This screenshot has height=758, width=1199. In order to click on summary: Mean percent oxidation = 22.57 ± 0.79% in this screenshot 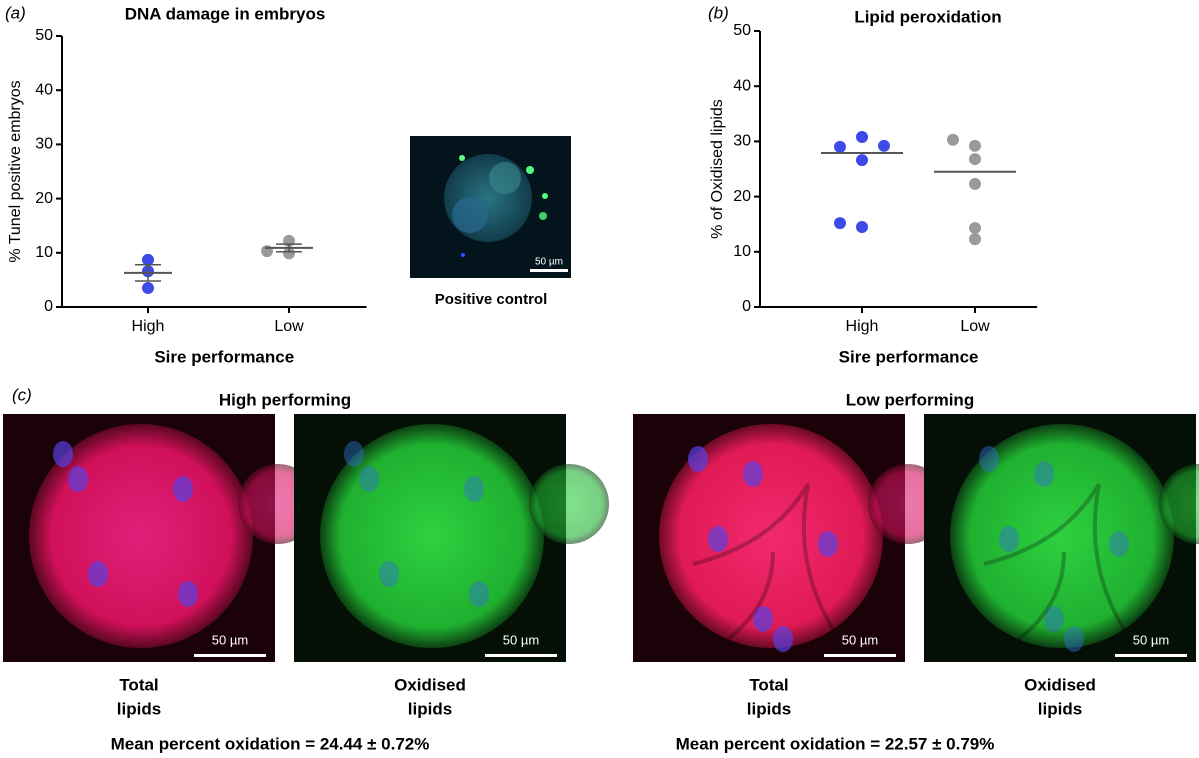, I will do `click(835, 743)`.